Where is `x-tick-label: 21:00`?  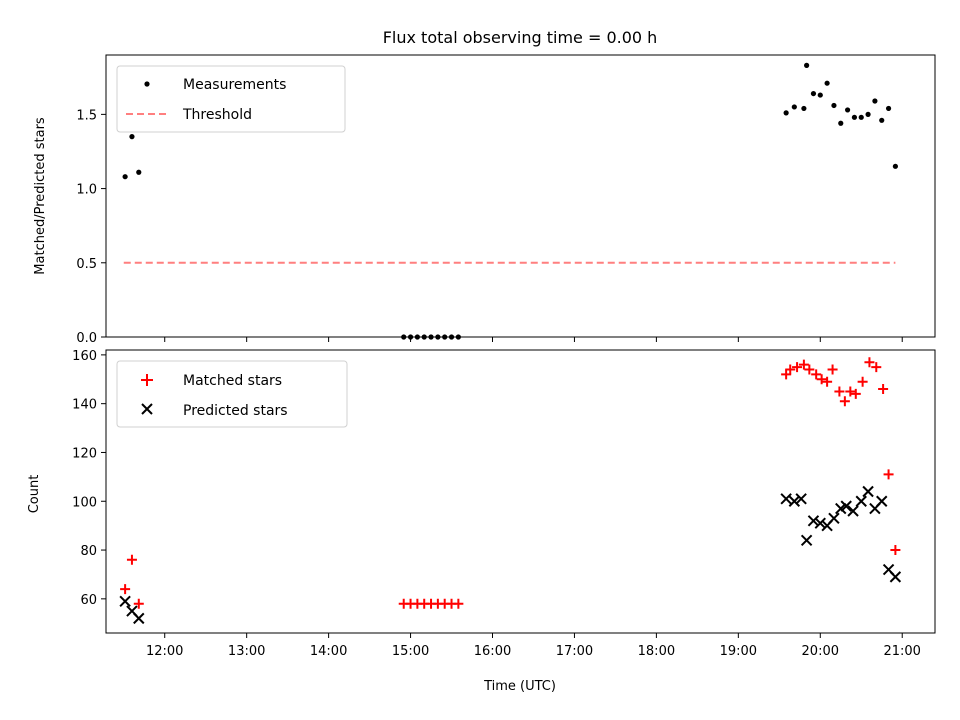 x-tick-label: 21:00 is located at coordinates (901, 651).